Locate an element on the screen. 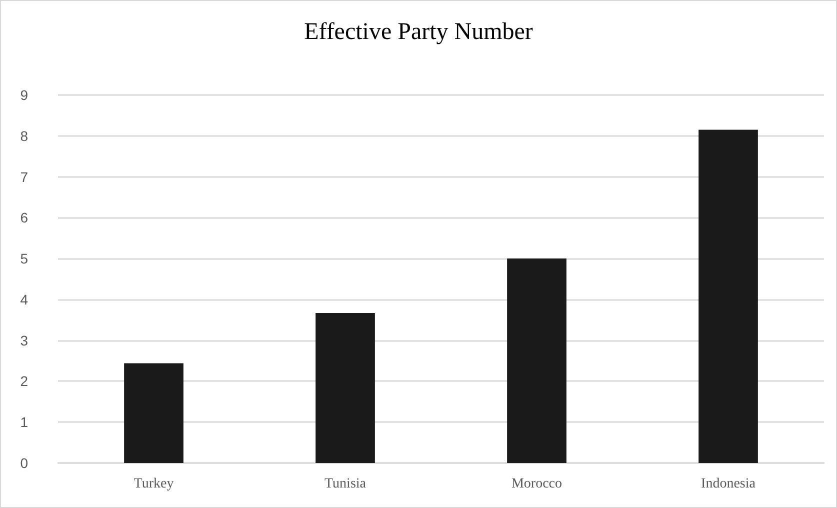  y-tick-label: 7 is located at coordinates (24, 176).